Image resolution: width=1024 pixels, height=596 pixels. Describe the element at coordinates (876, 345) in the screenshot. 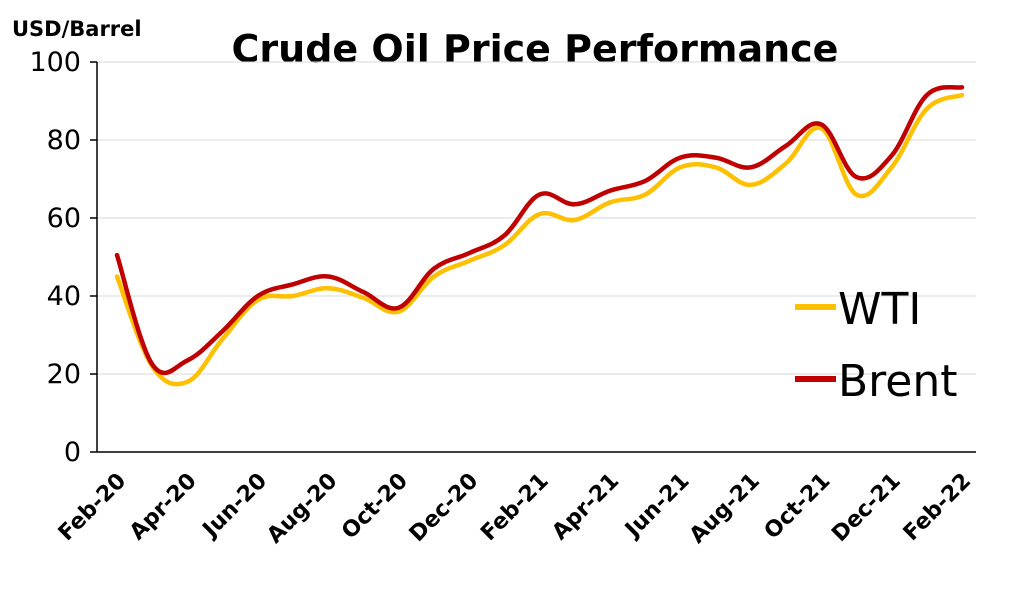

I see `legend: WTI Brent` at that location.